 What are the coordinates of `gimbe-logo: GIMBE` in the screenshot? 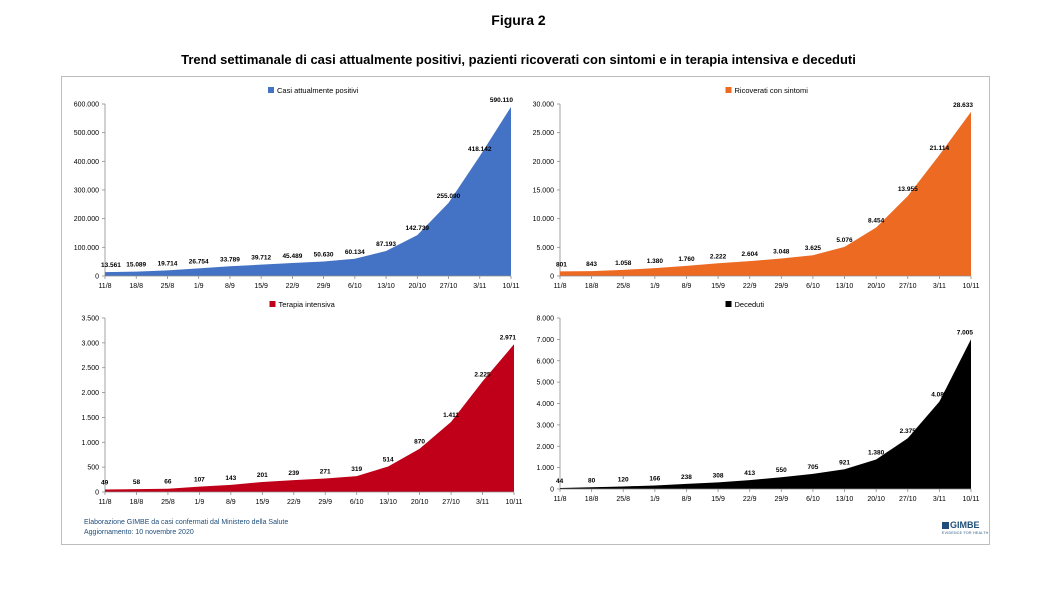 It's located at (961, 525).